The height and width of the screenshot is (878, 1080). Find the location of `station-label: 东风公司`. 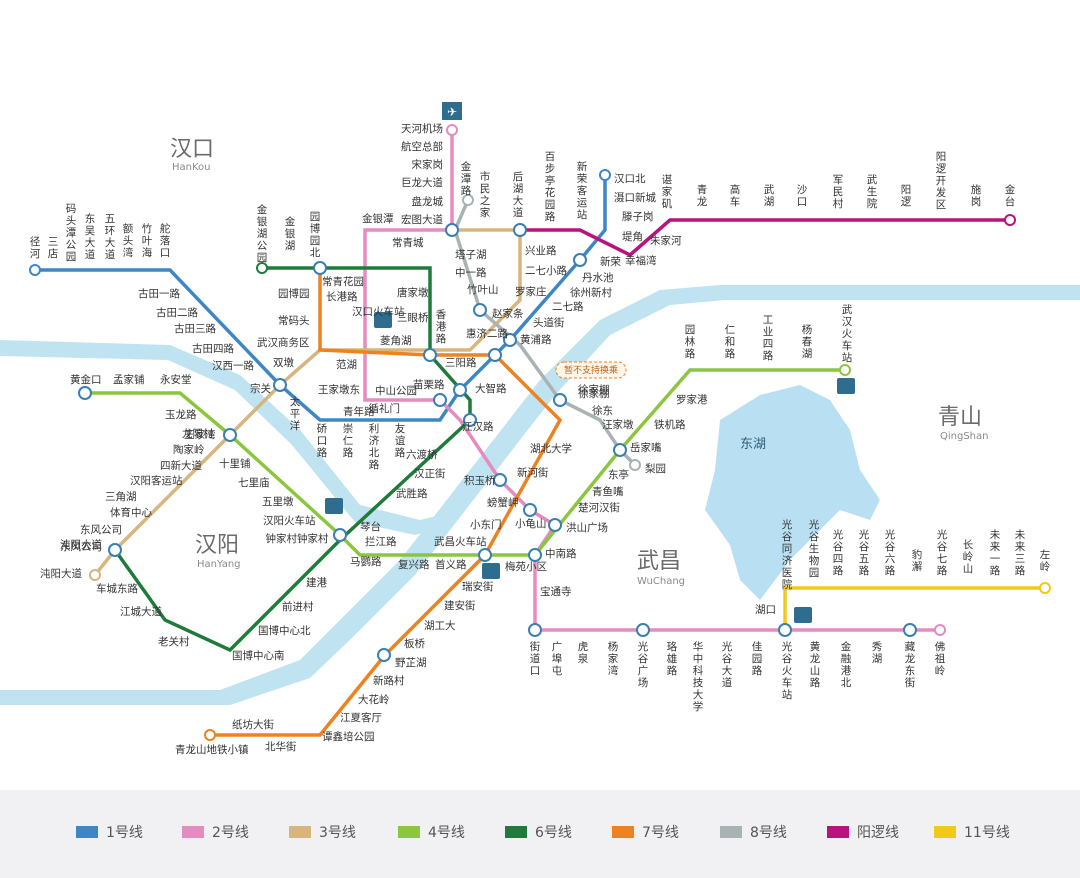

station-label: 东风公司 is located at coordinates (101, 529).